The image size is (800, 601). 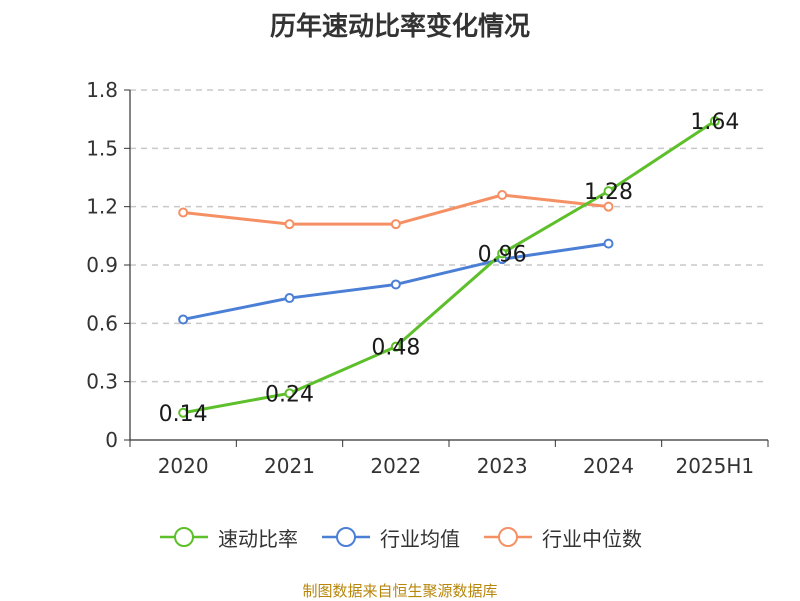 I want to click on x-tick-label: 2021, so click(x=289, y=466).